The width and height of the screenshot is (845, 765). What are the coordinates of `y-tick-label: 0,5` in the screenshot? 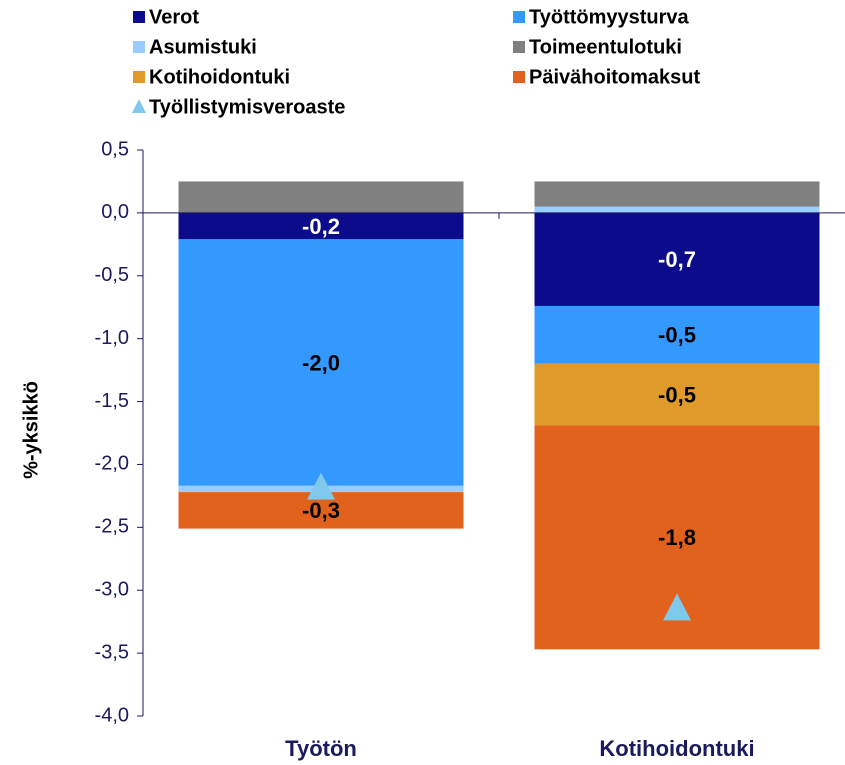 It's located at (115, 149).